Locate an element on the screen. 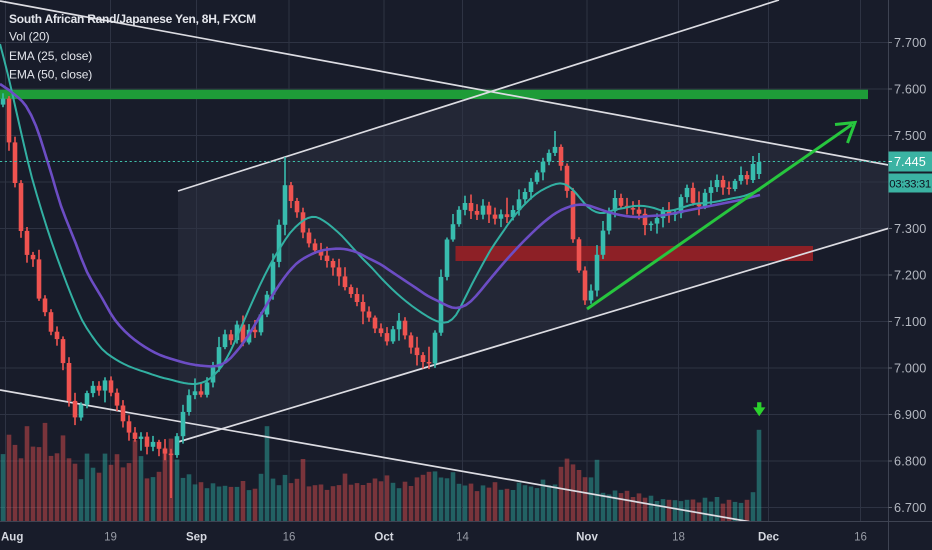  svg-text: 7.600 is located at coordinates (910, 89).